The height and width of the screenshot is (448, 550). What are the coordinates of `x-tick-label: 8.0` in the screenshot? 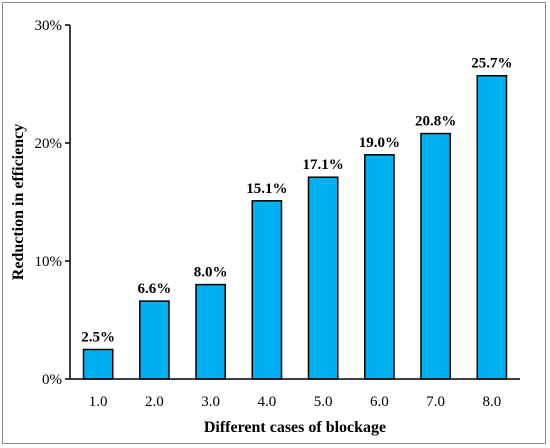 It's located at (492, 402).